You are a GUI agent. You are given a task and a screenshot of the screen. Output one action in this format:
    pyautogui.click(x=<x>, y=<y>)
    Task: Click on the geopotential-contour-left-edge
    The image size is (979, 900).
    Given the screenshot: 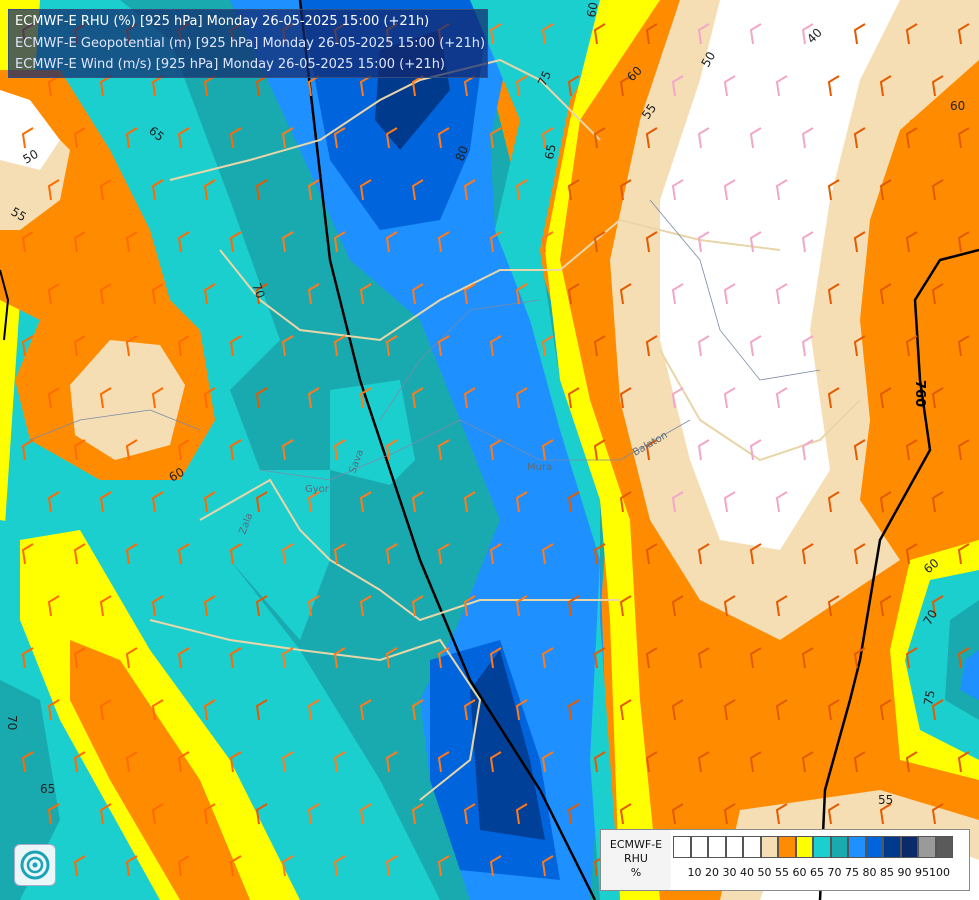 What is the action you would take?
    pyautogui.click(x=5, y=305)
    